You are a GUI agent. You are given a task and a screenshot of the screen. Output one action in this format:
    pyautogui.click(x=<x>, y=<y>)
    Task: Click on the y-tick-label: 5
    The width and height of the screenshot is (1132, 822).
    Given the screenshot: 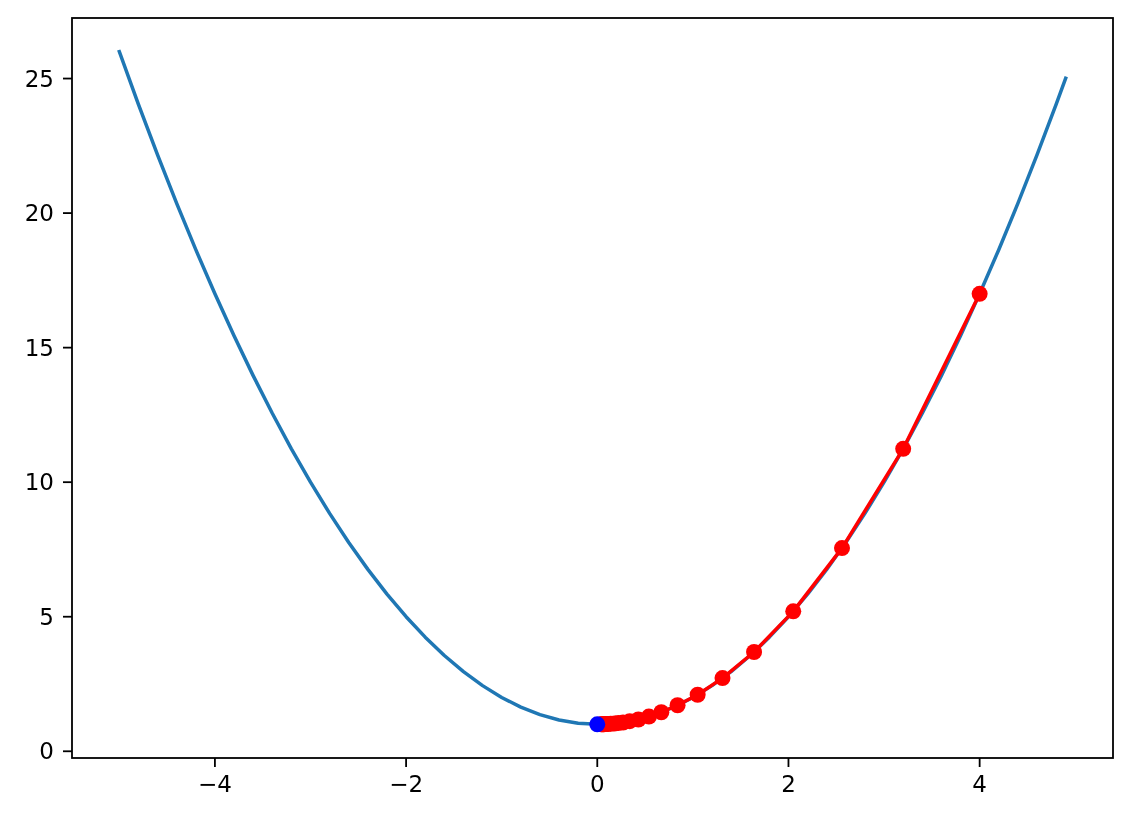 What is the action you would take?
    pyautogui.click(x=46, y=616)
    